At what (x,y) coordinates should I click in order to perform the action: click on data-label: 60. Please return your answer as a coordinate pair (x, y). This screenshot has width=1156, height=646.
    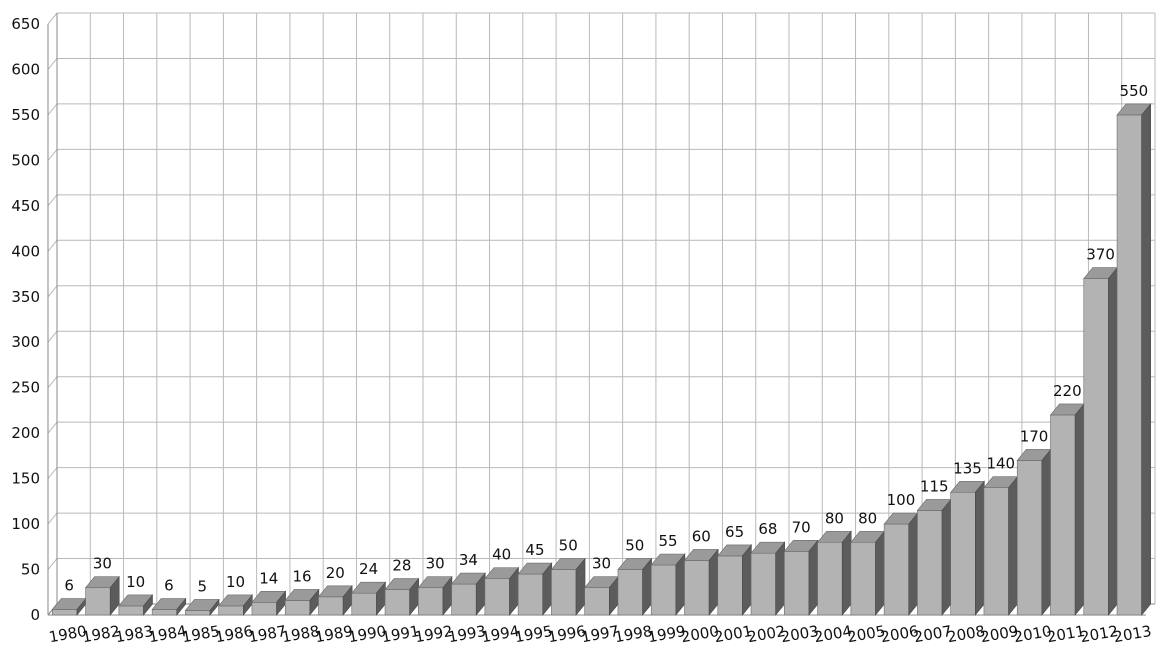
    Looking at the image, I should click on (701, 536).